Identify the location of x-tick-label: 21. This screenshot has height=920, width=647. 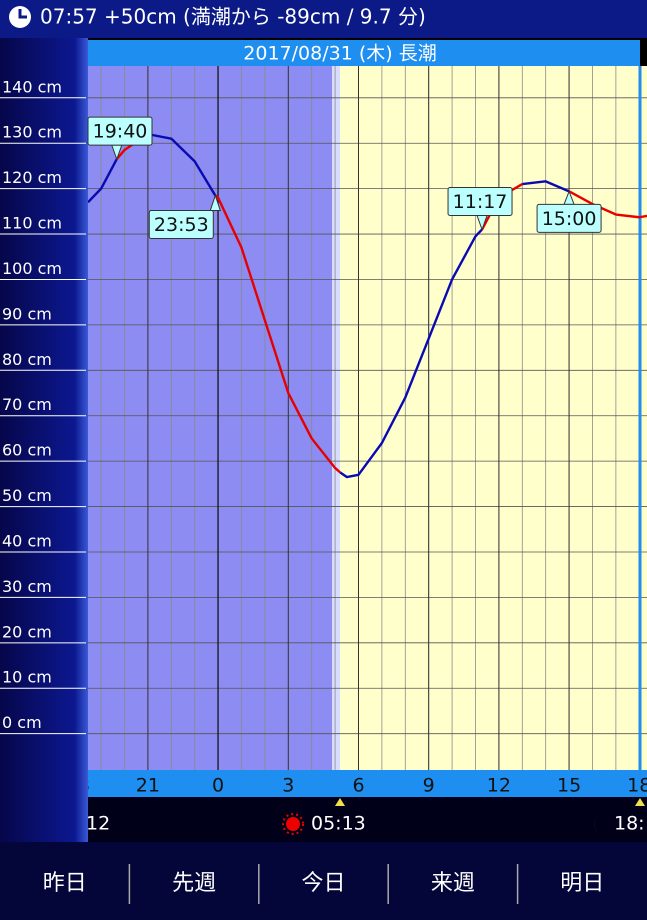
(148, 786).